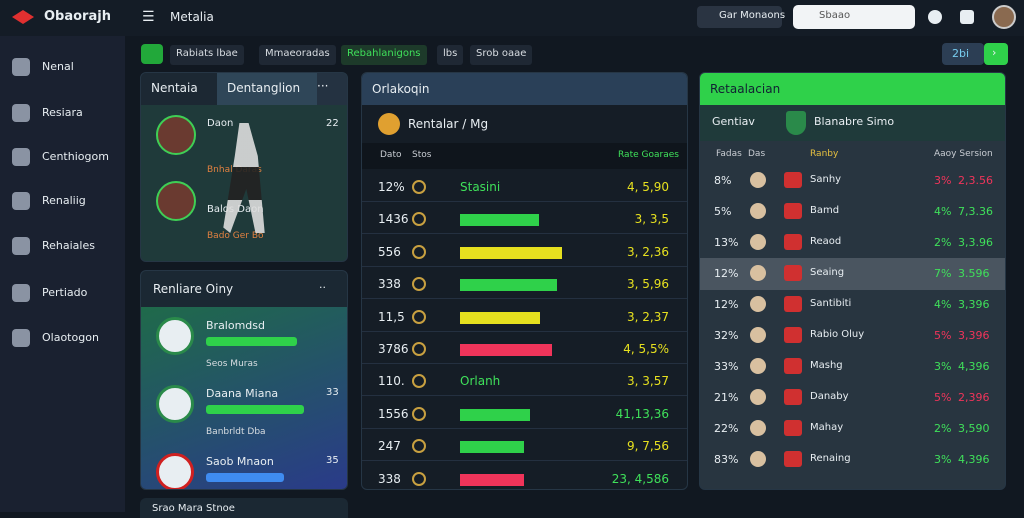 This screenshot has height=518, width=1024. What do you see at coordinates (741, 17) in the screenshot?
I see `search-button: Gar Monaons` at bounding box center [741, 17].